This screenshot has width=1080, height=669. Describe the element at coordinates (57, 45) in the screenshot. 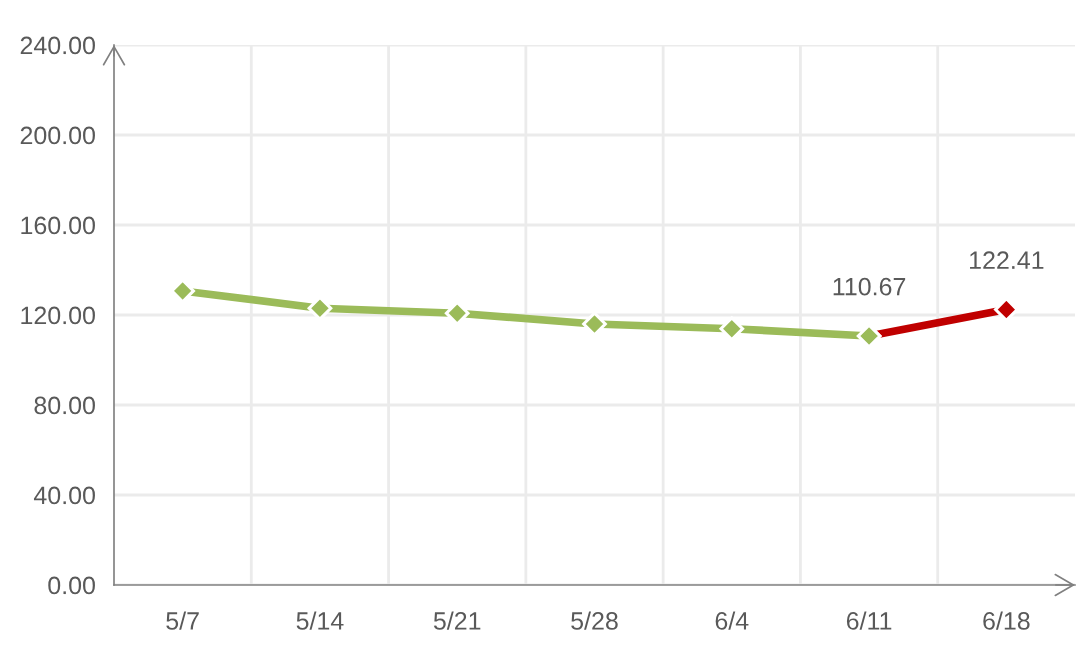

I see `y-tick-label: 240.00` at that location.